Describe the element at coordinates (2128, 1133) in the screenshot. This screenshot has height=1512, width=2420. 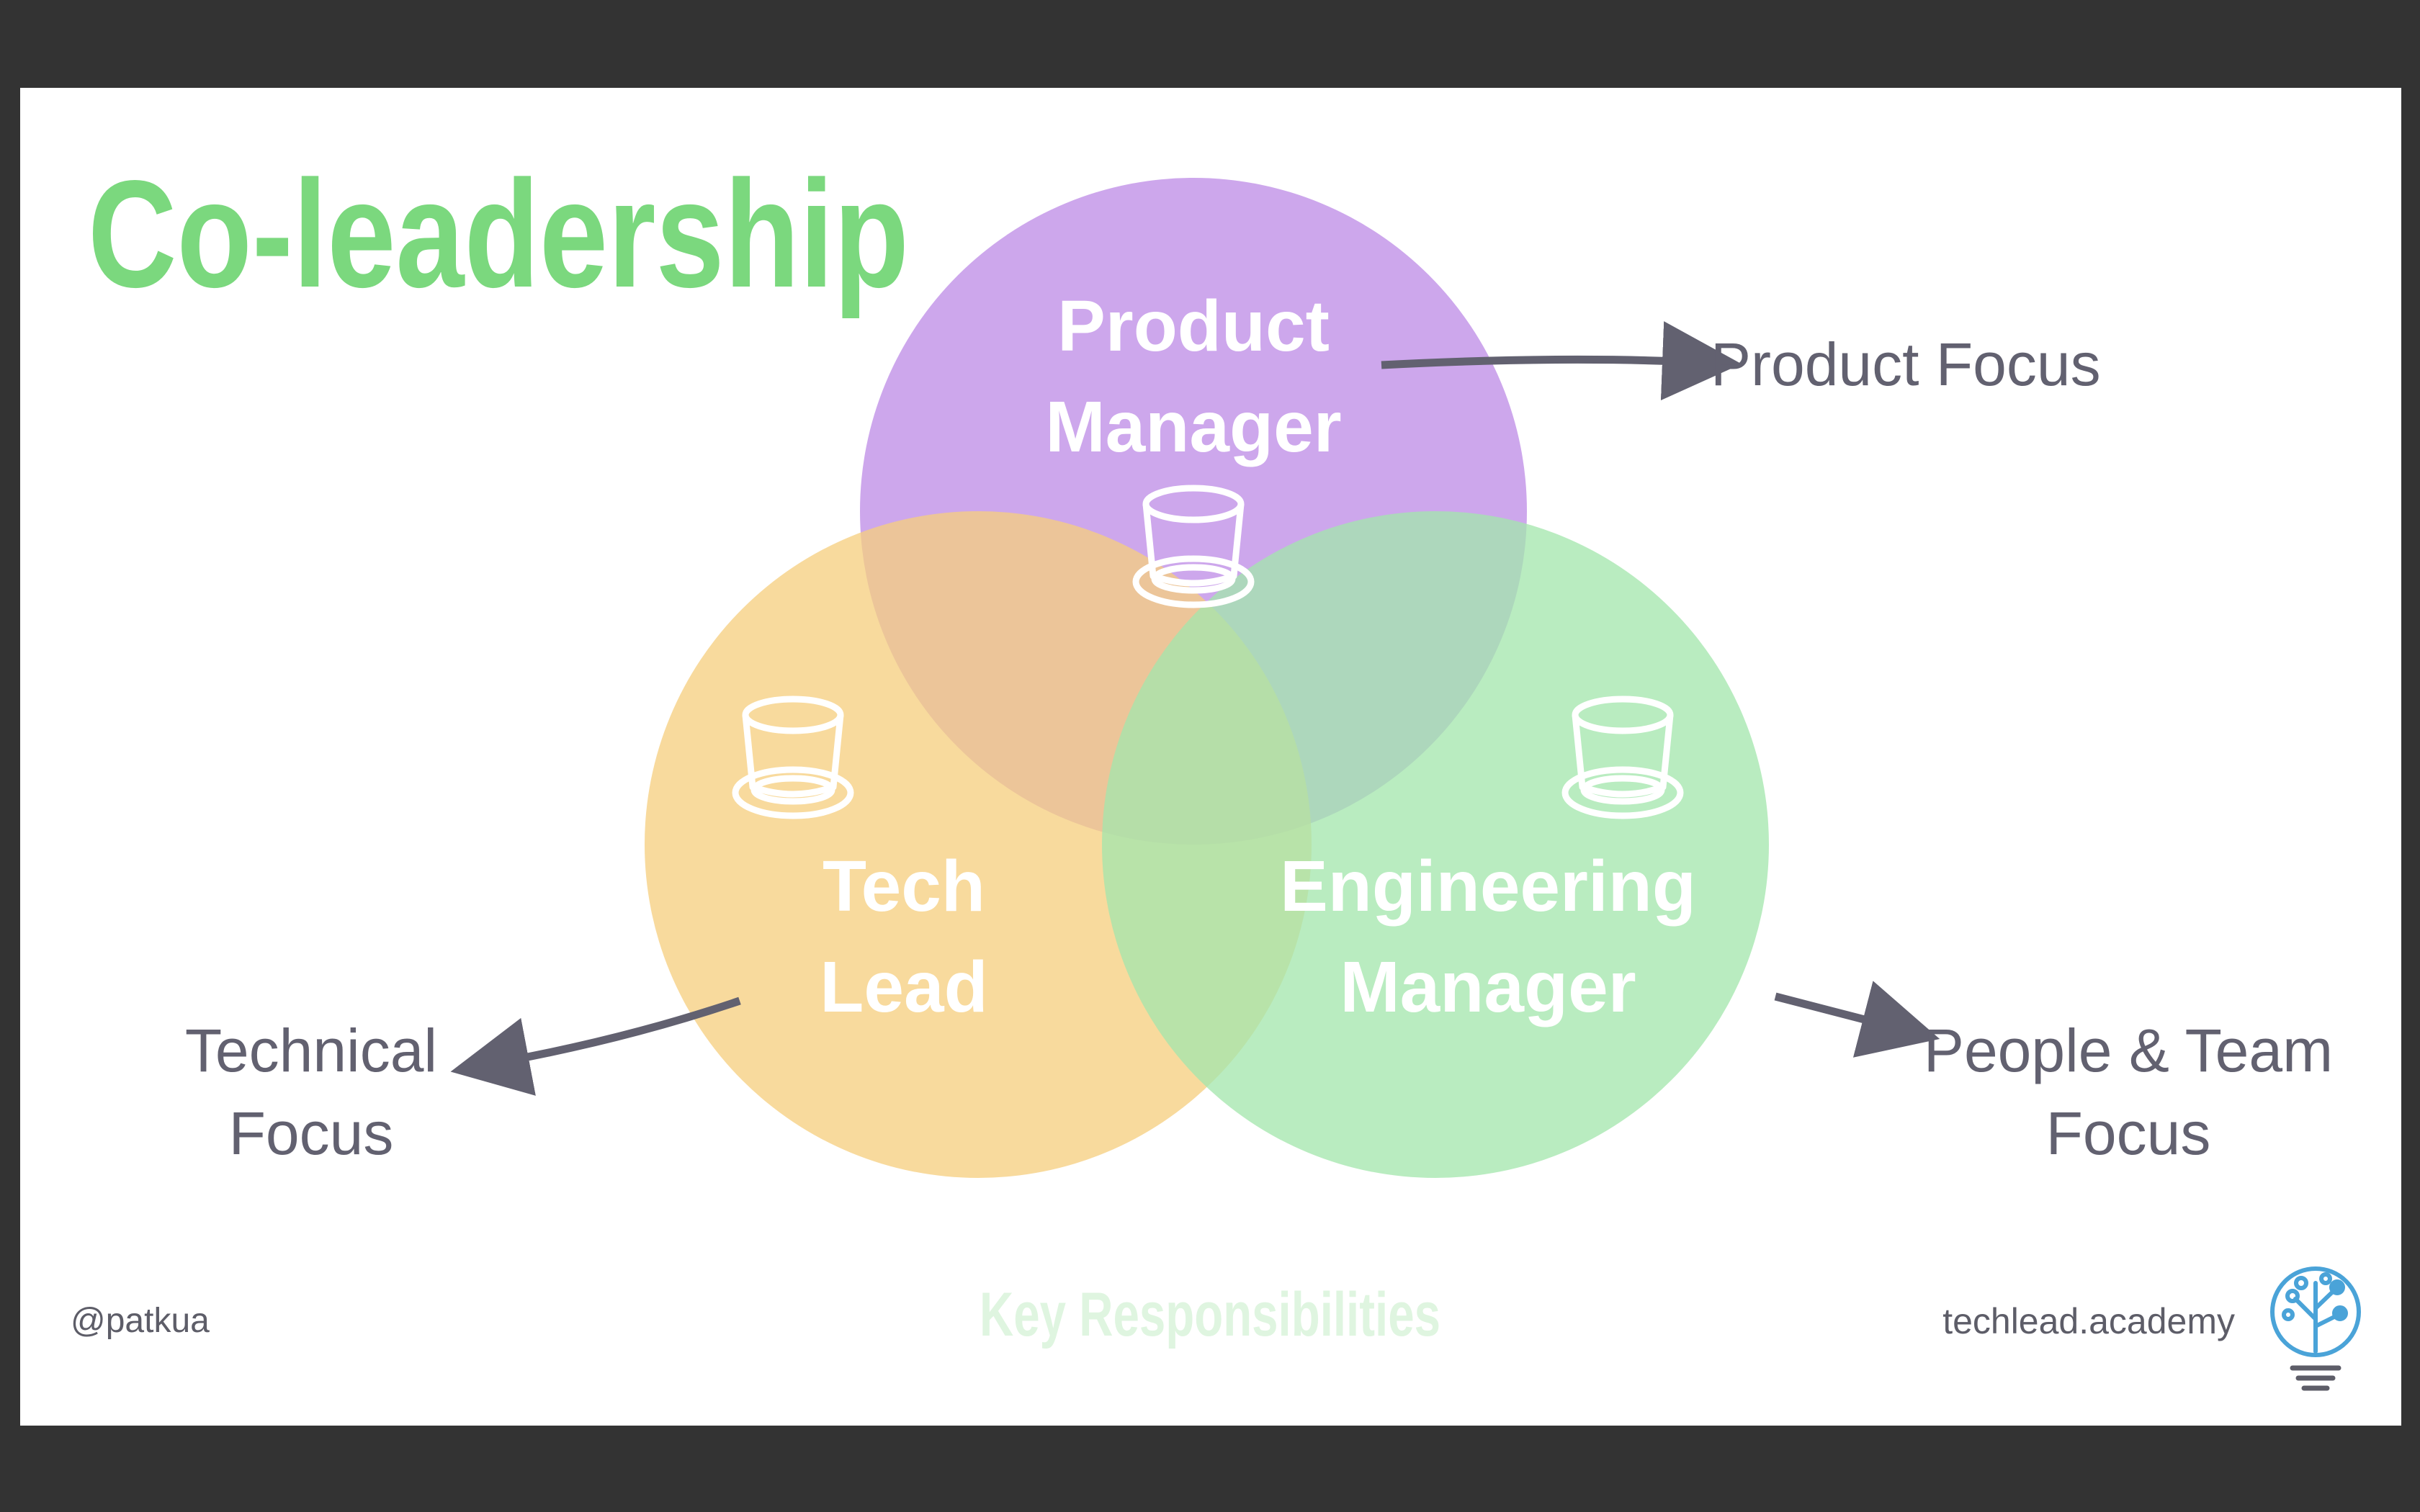
I see `people-focus-label-line2: Focus` at that location.